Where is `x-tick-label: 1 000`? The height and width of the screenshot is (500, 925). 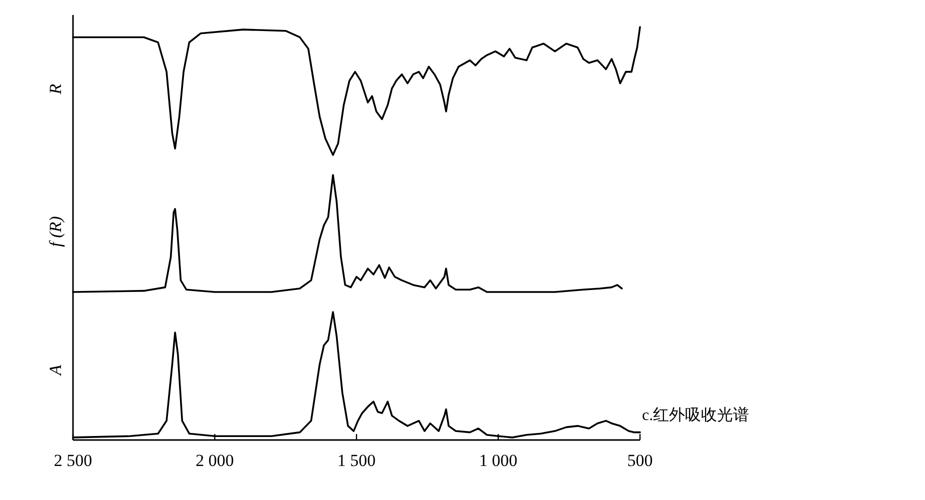 x-tick-label: 1 000 is located at coordinates (498, 460).